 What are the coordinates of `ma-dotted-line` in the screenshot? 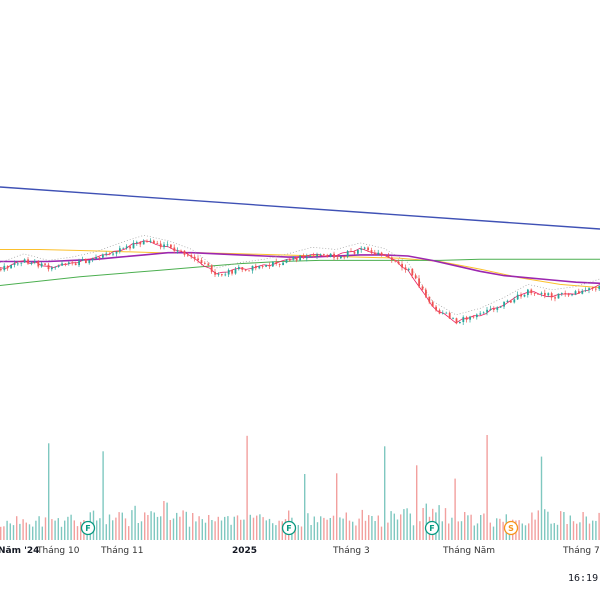 It's located at (300, 275).